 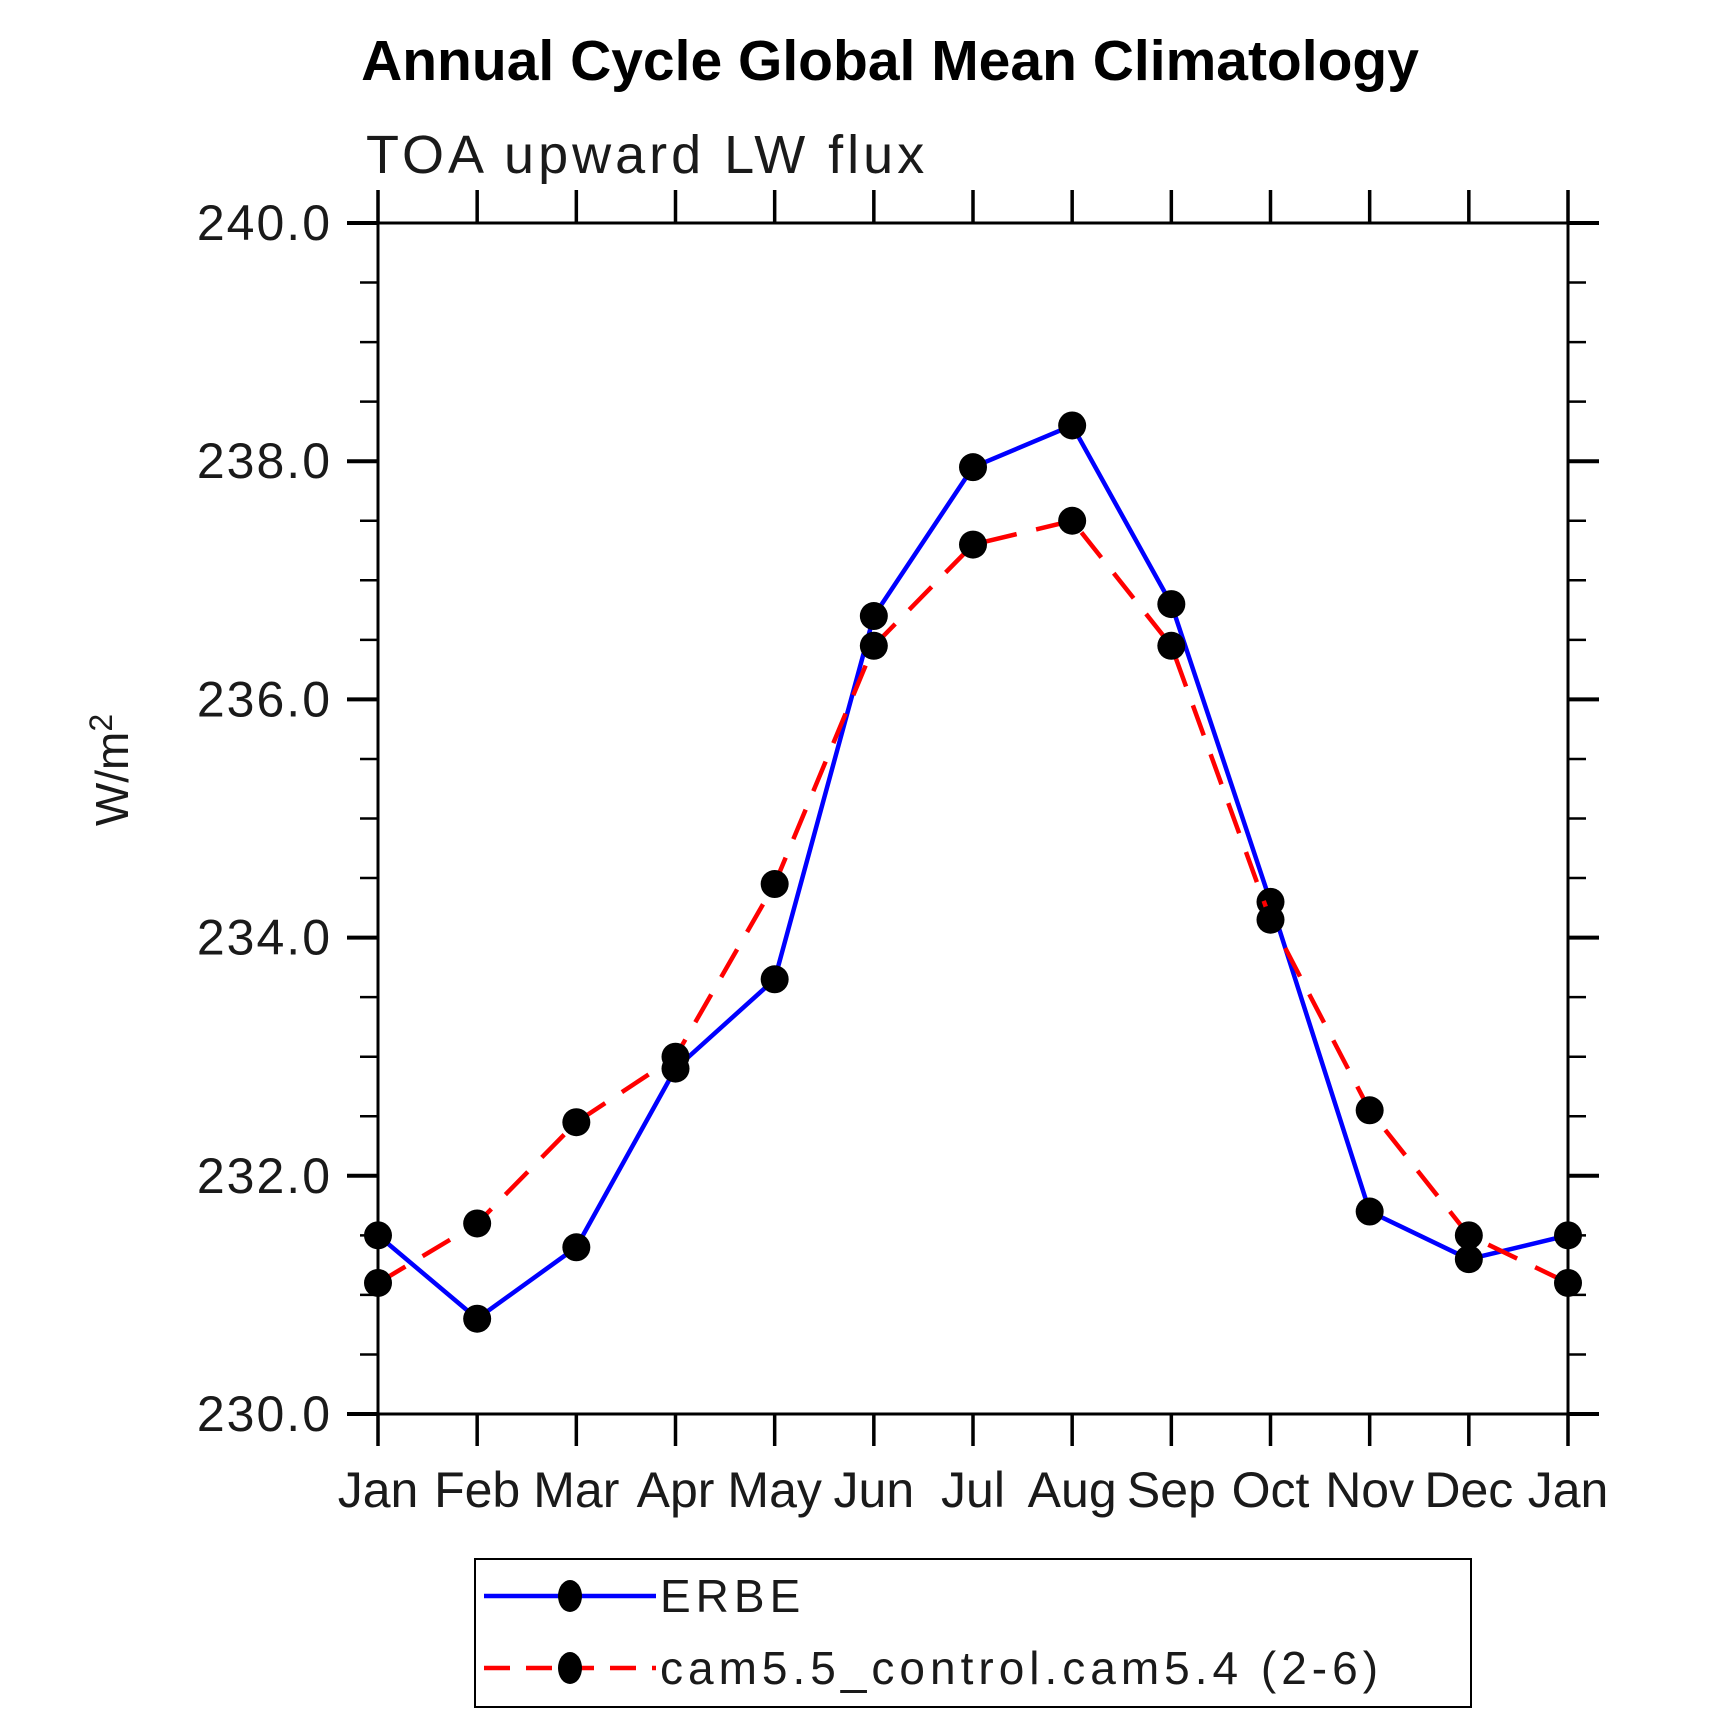 I want to click on x-tick-label: Apr, so click(x=676, y=1490).